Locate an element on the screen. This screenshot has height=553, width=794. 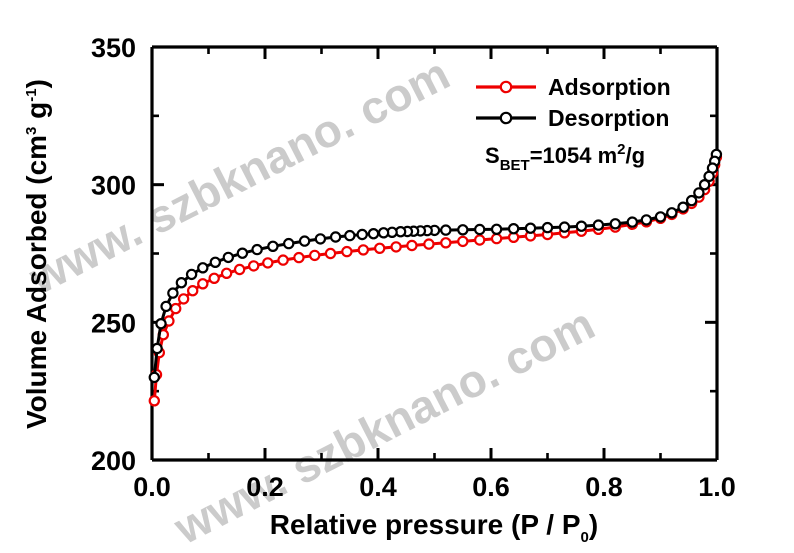
y-axis-title-end: ) is located at coordinates (36, 83).